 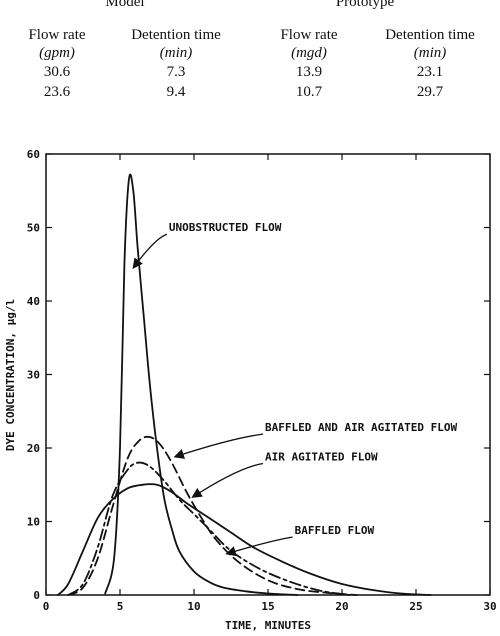 I want to click on table-cell: 23.1, so click(x=430, y=72).